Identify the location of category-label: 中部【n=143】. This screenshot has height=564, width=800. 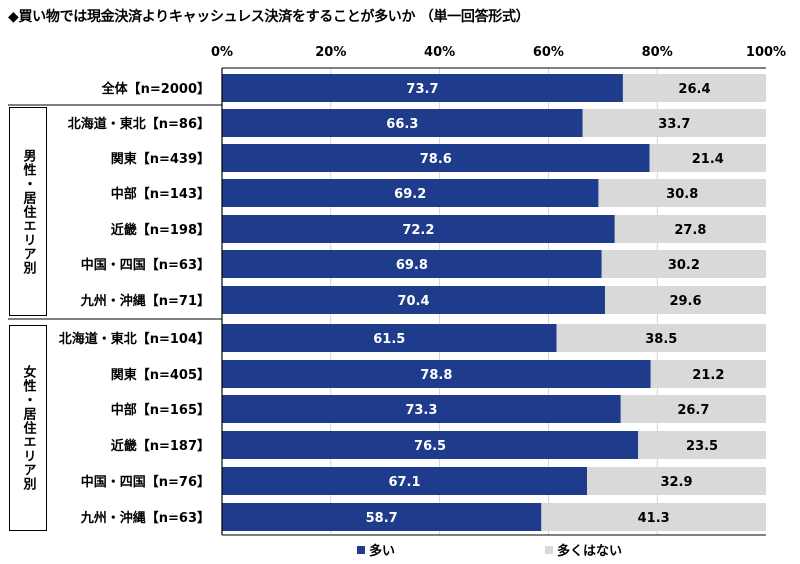
(160, 194).